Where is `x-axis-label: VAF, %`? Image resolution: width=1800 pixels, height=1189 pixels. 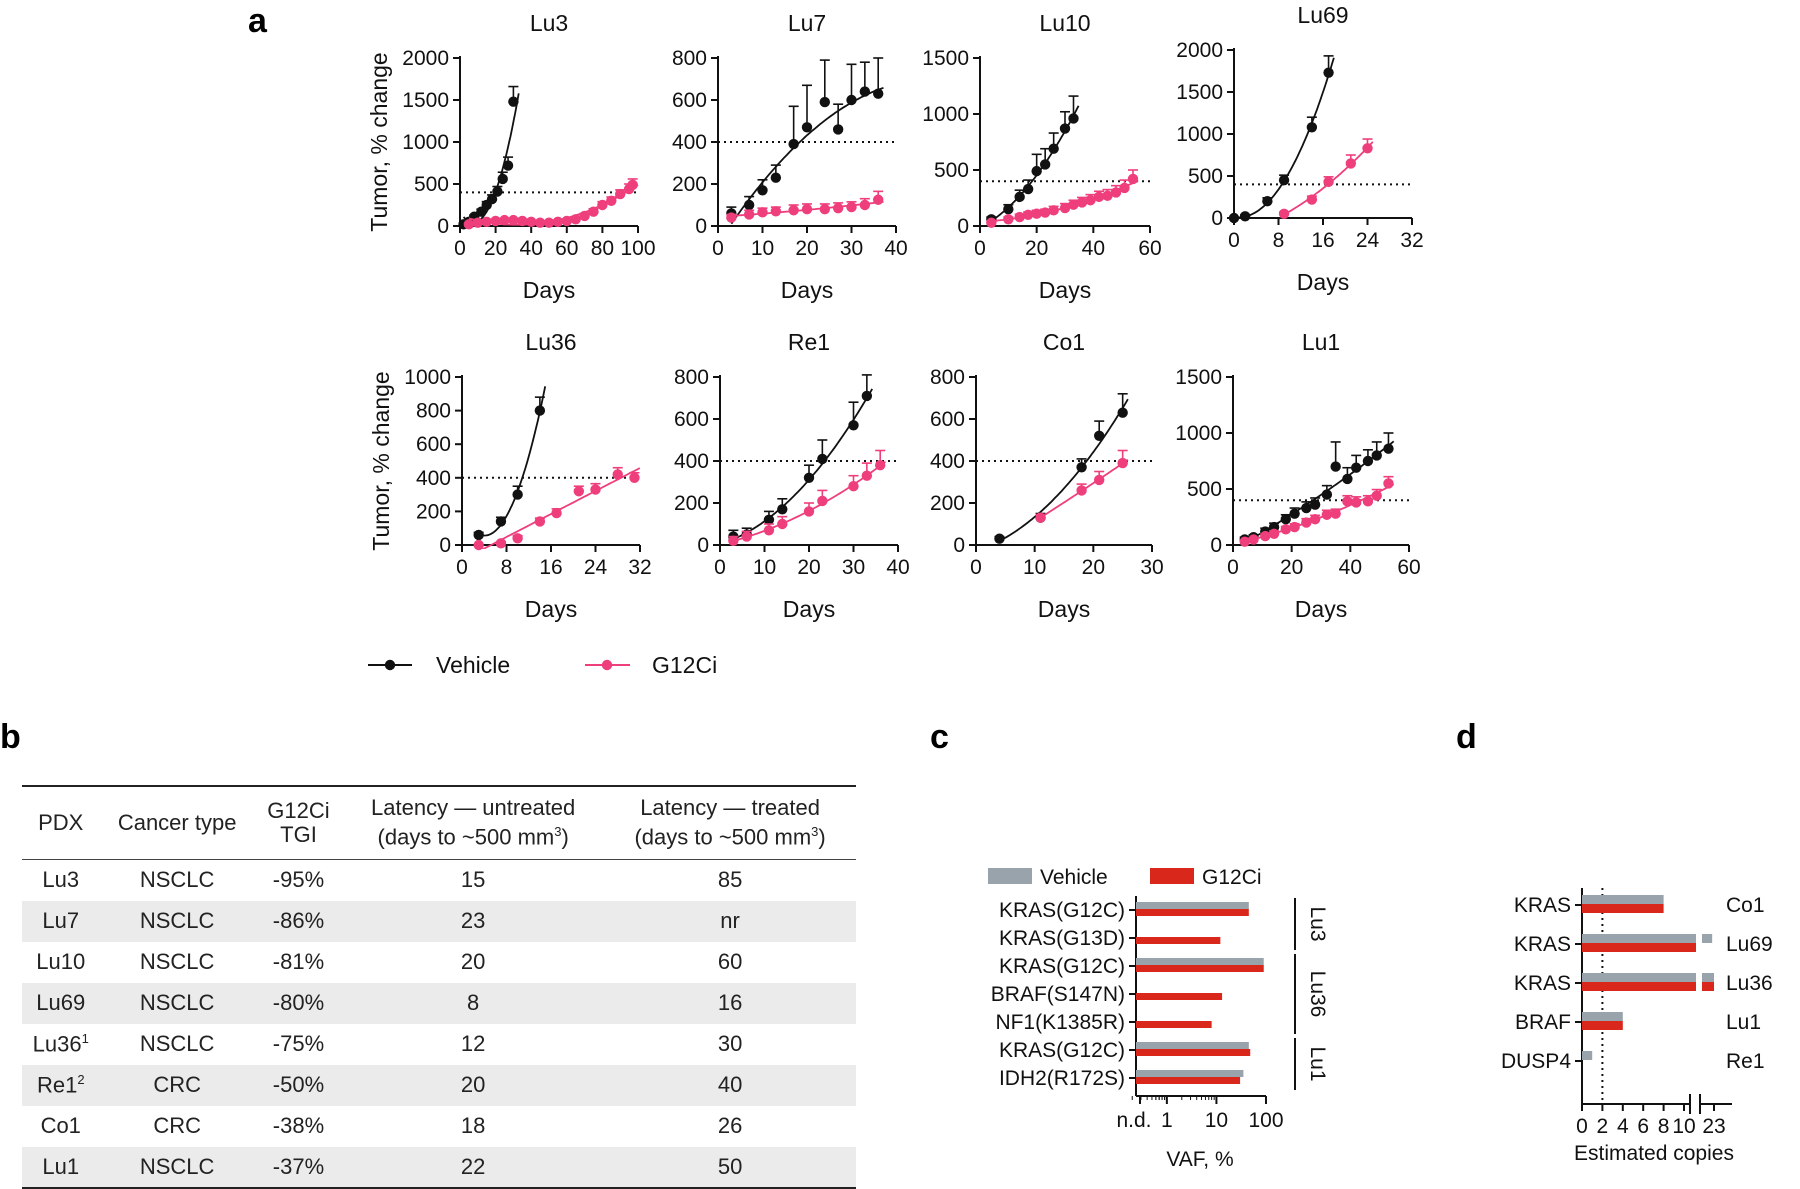 x-axis-label: VAF, % is located at coordinates (1199, 1159).